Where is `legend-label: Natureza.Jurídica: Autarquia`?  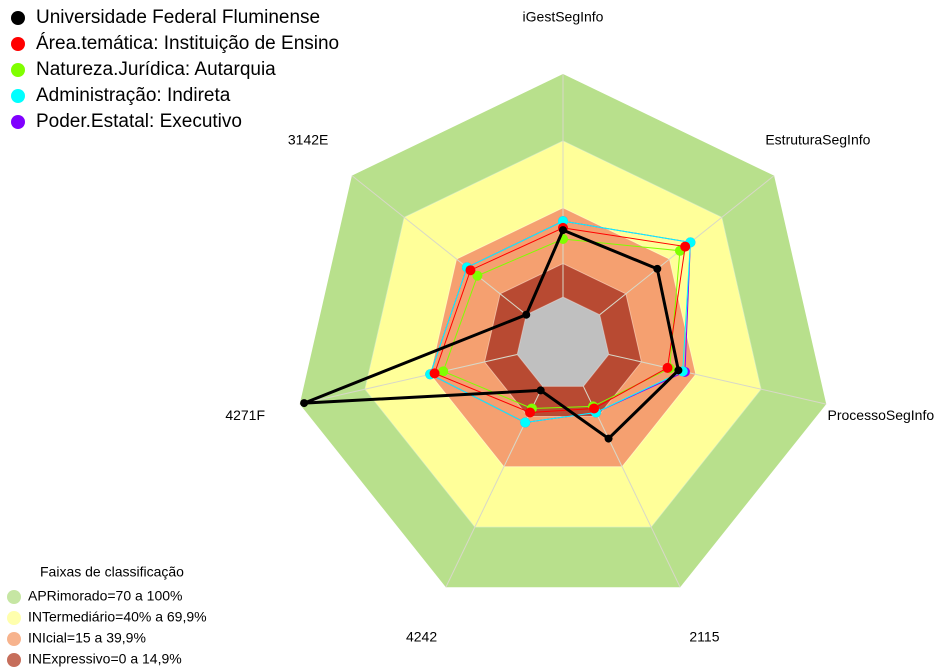
legend-label: Natureza.Jurídica: Autarquia is located at coordinates (156, 69).